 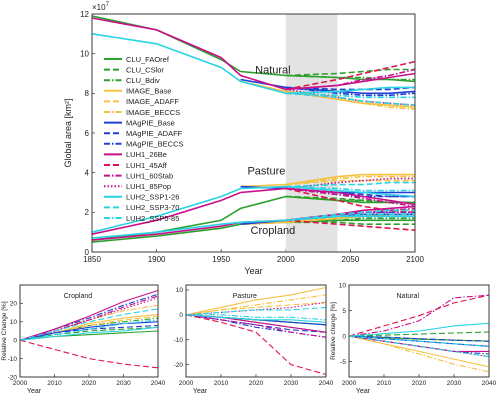 What do you see at coordinates (152, 218) in the screenshot?
I see `legend-label: LUH2_SSP5-85` at bounding box center [152, 218].